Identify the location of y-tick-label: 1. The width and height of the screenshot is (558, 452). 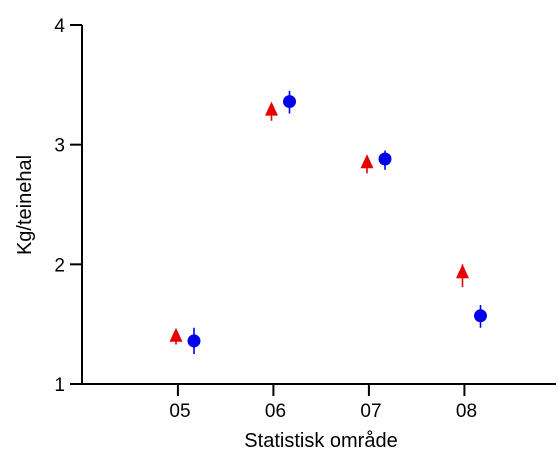
(59, 385).